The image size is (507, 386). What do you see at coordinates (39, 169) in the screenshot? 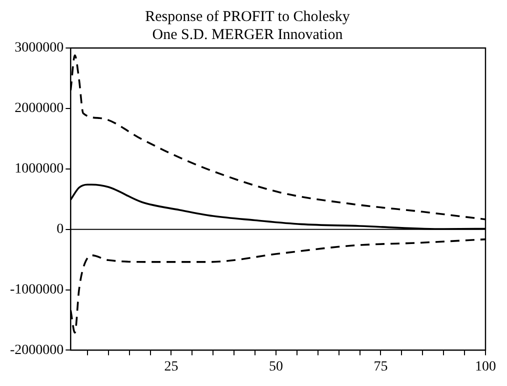
I see `y-tick-label: 1000000` at bounding box center [39, 169].